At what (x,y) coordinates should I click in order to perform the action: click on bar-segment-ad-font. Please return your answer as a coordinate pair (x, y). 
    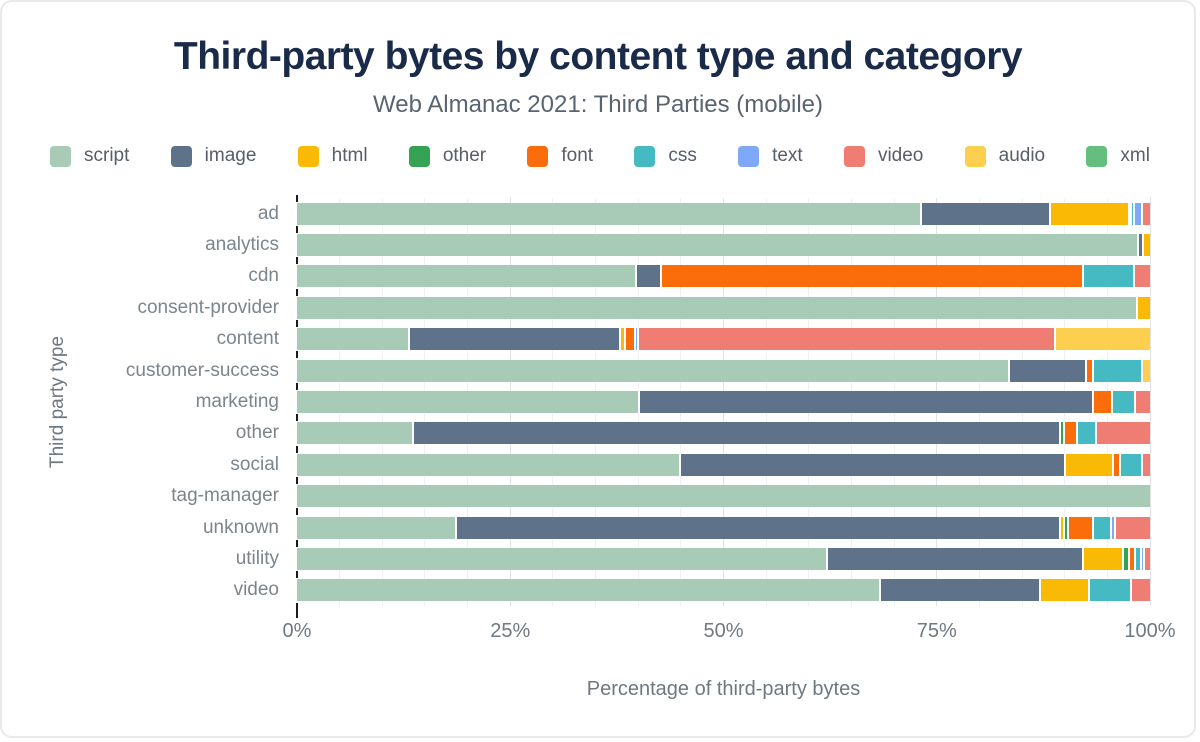
    Looking at the image, I should click on (1129, 213).